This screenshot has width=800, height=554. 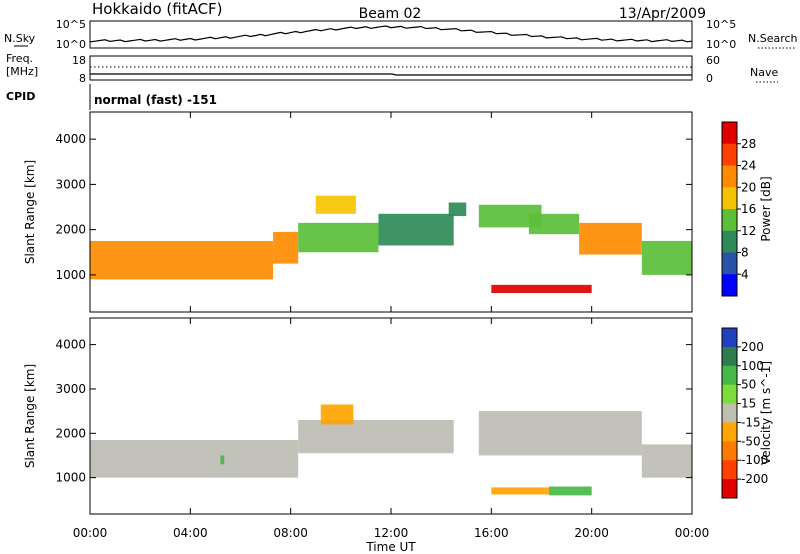 What do you see at coordinates (155, 100) in the screenshot?
I see `cpid-value: normal (fast) -151` at bounding box center [155, 100].